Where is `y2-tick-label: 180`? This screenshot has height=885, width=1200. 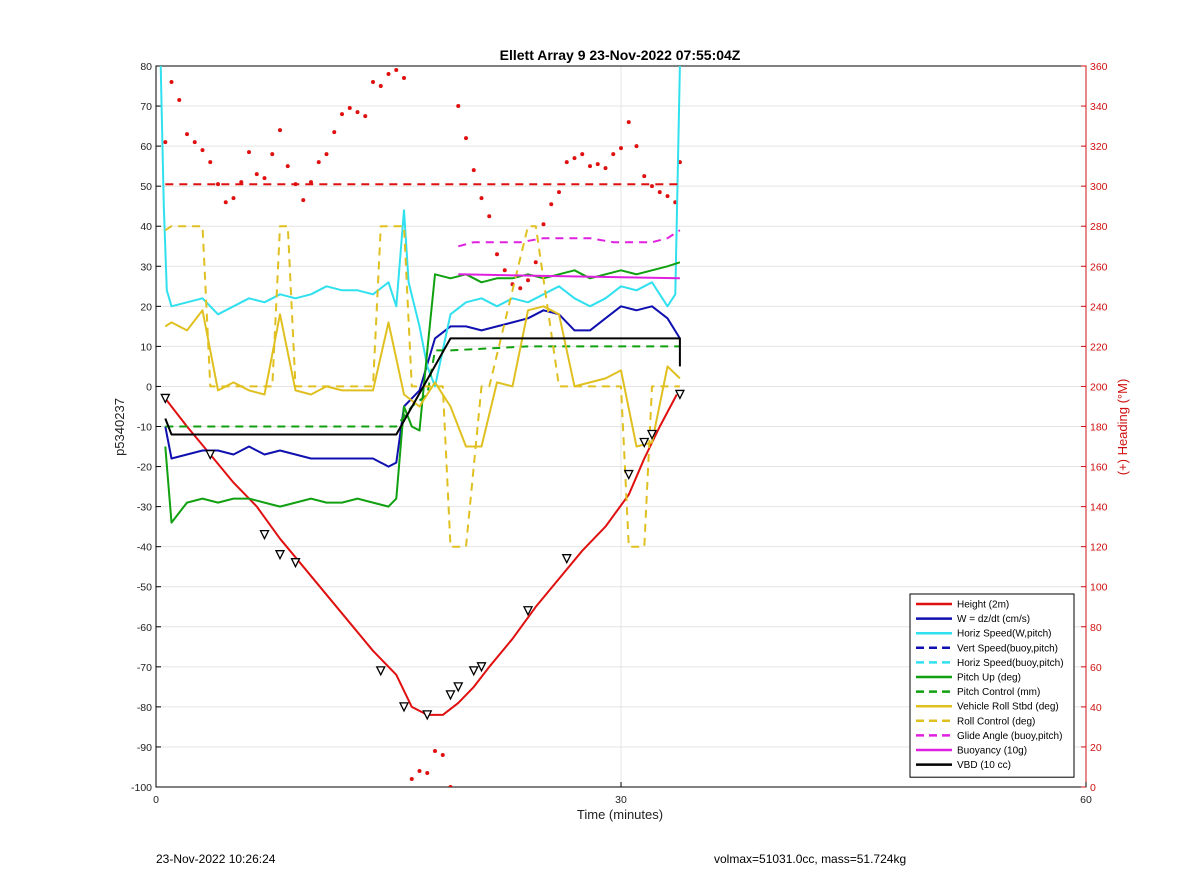 y2-tick-label: 180 is located at coordinates (1099, 428).